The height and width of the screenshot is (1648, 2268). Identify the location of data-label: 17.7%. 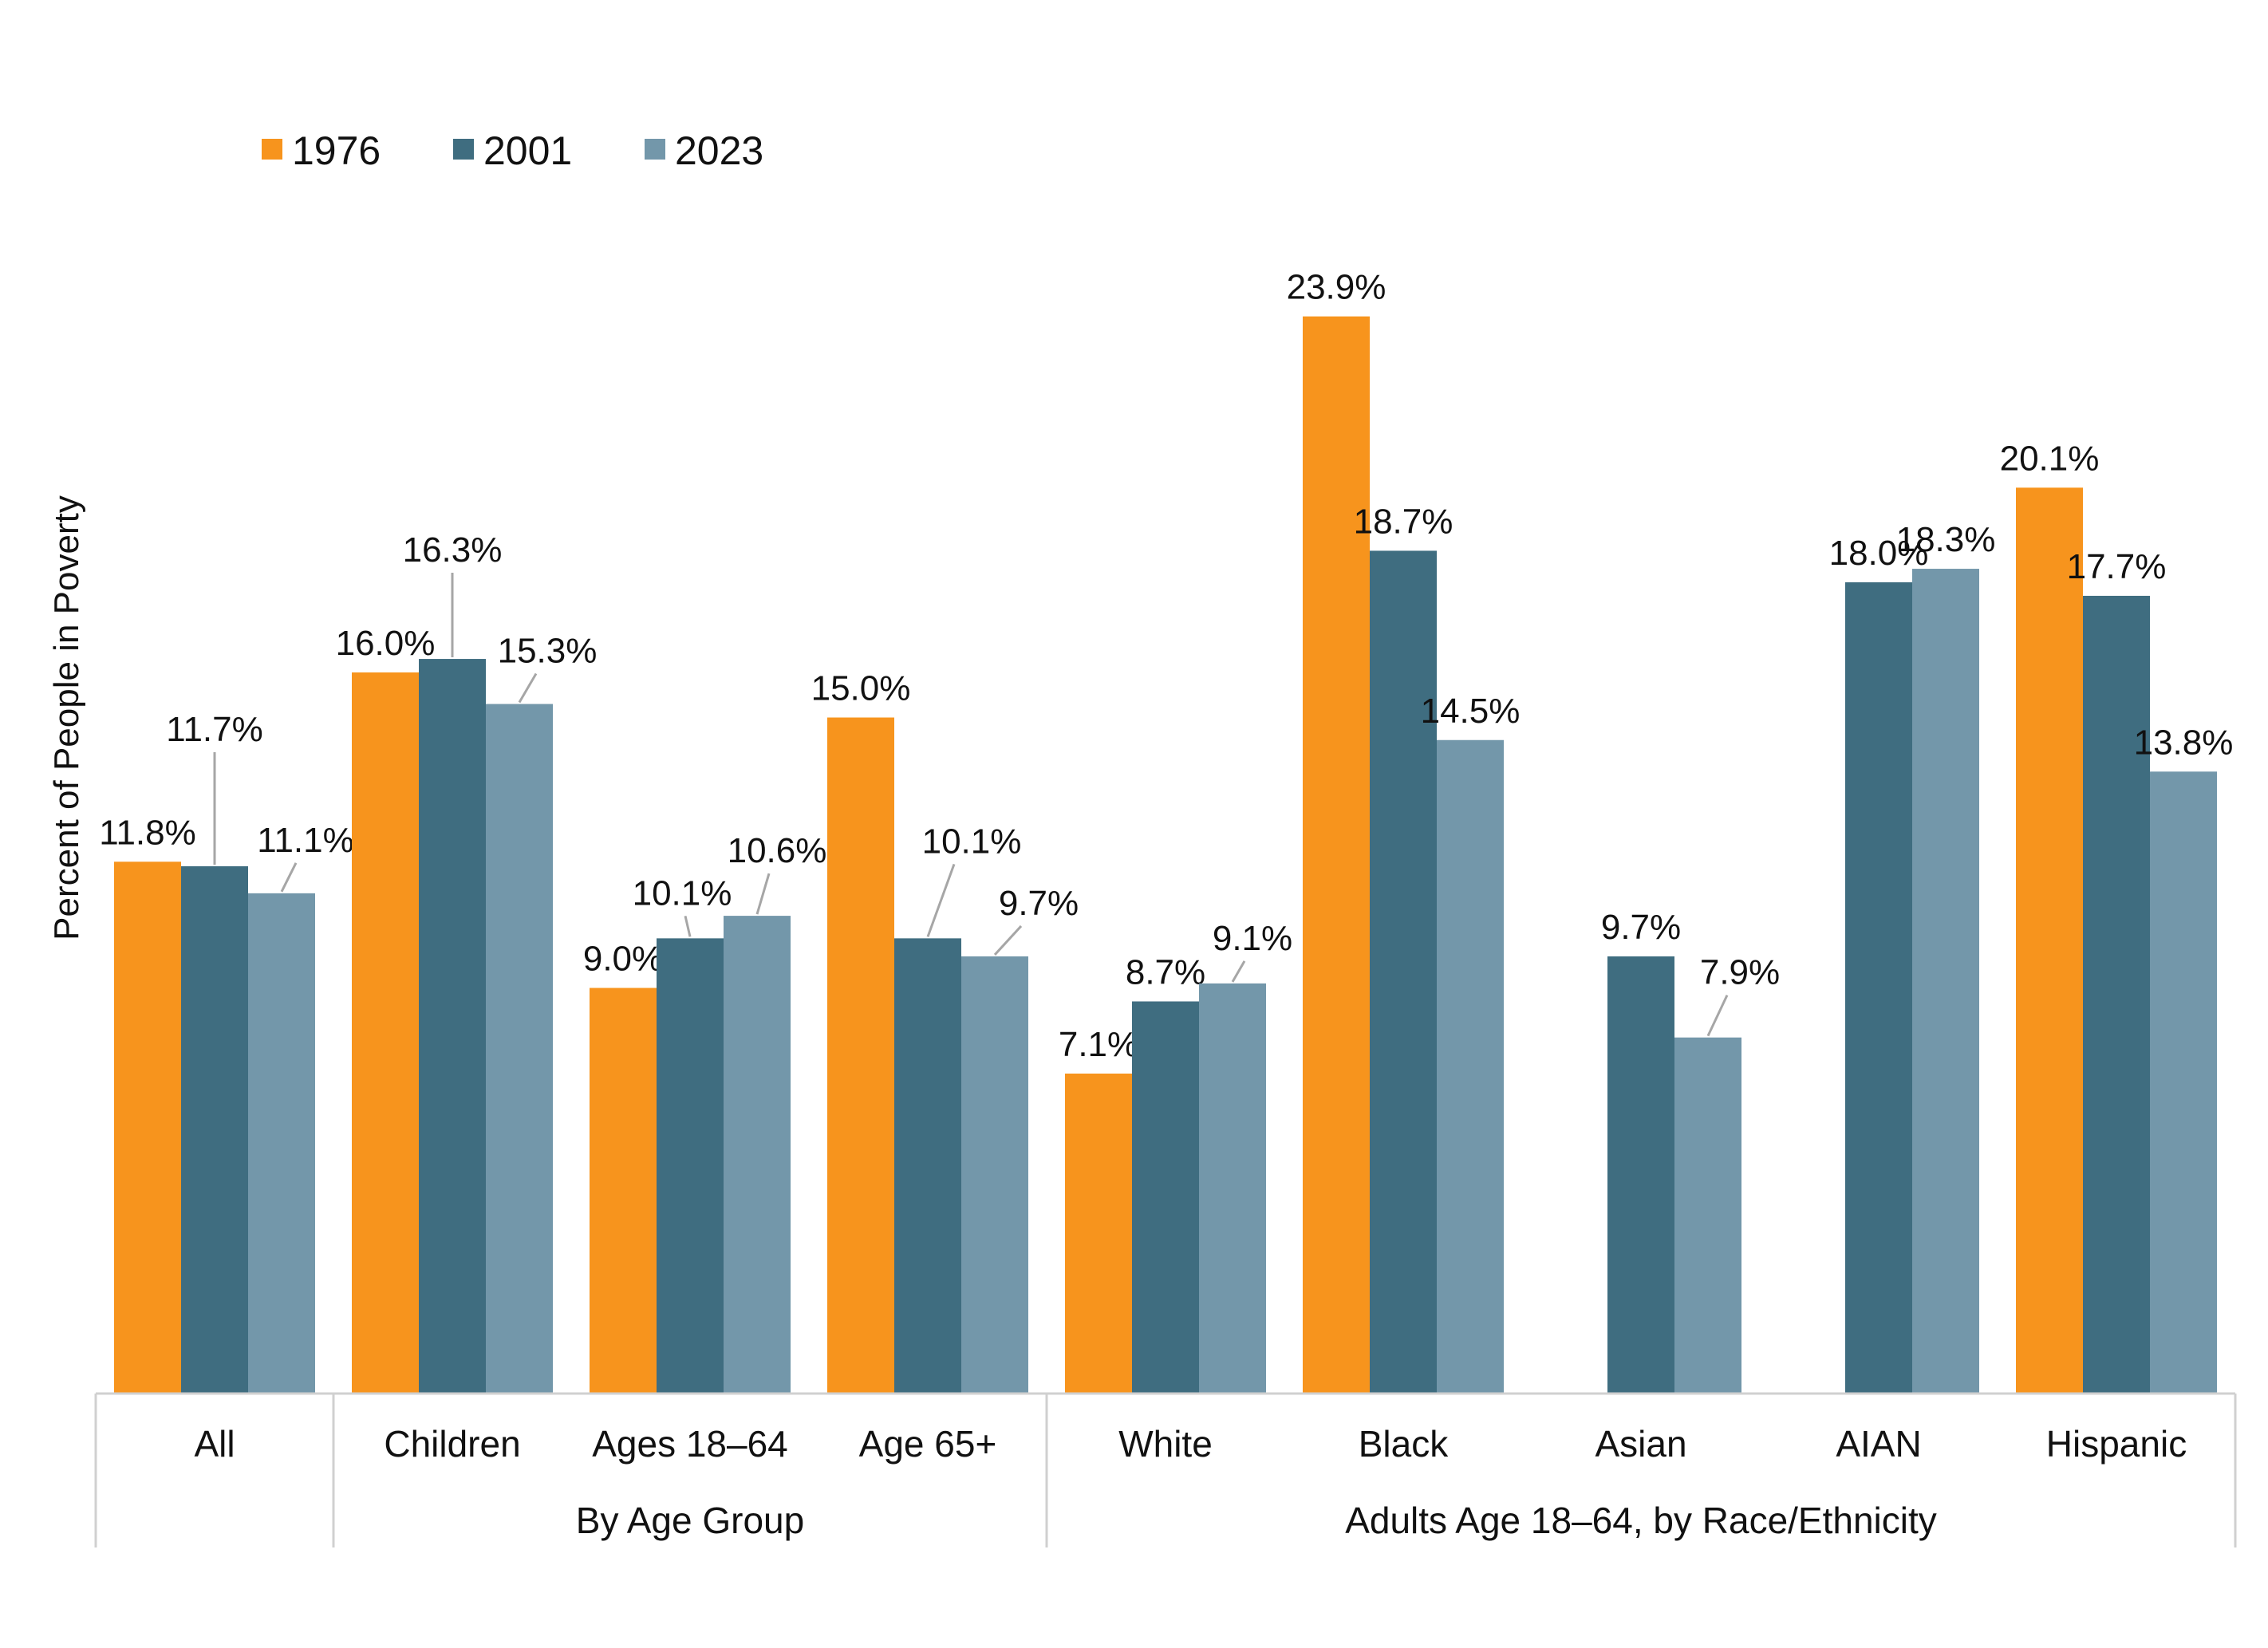
(2117, 566).